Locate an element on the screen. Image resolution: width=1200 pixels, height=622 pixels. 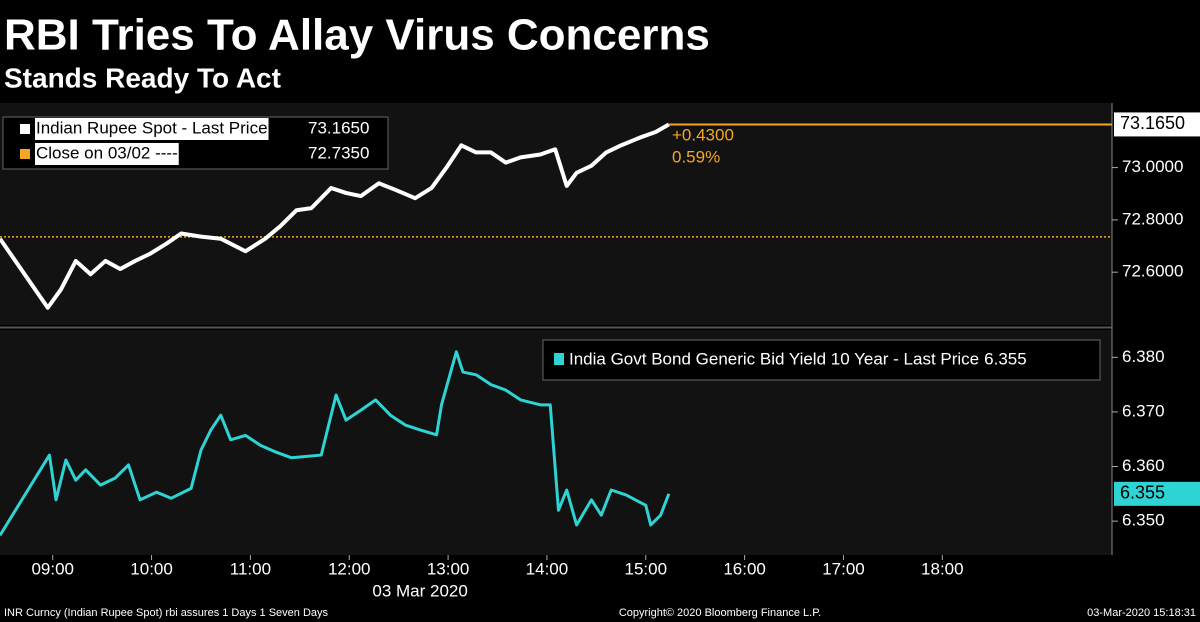
annotation: 0.59% is located at coordinates (696, 156).